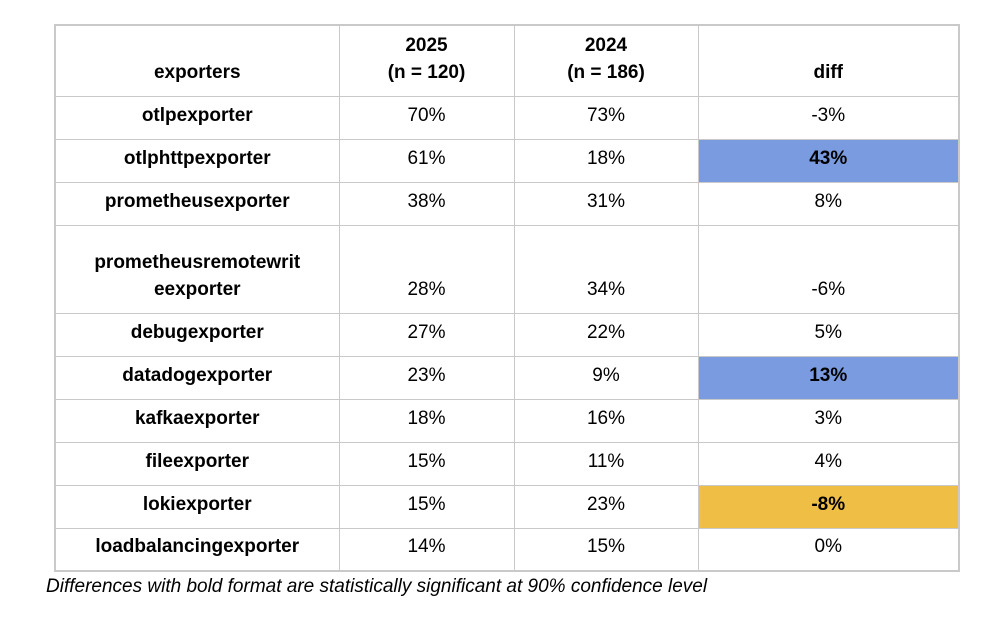  Describe the element at coordinates (426, 203) in the screenshot. I see `pct-2025-cell: 38%` at that location.